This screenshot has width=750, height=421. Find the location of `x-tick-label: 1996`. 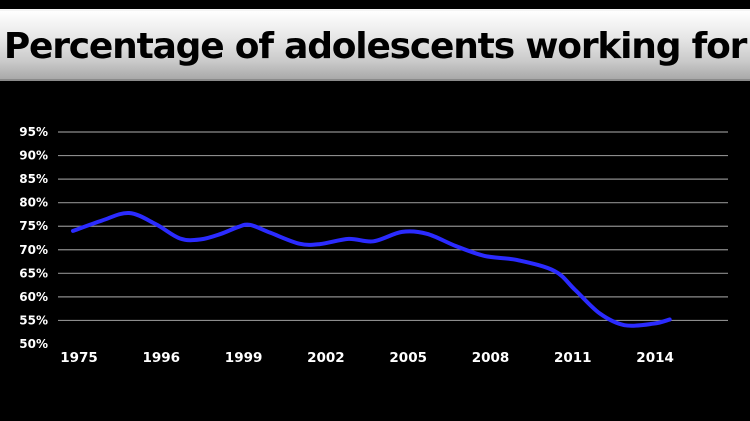

x-tick-label: 1996 is located at coordinates (162, 358).